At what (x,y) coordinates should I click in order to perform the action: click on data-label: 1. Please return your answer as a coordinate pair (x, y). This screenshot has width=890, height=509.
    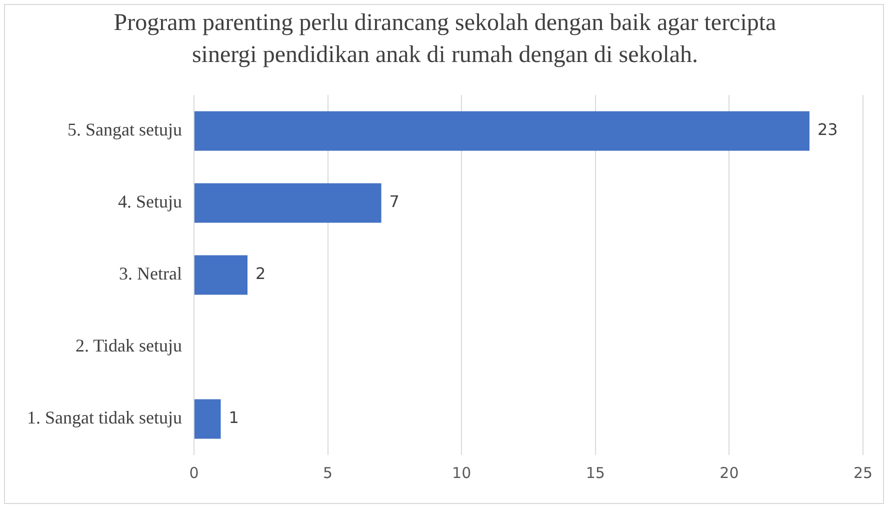
    Looking at the image, I should click on (233, 418).